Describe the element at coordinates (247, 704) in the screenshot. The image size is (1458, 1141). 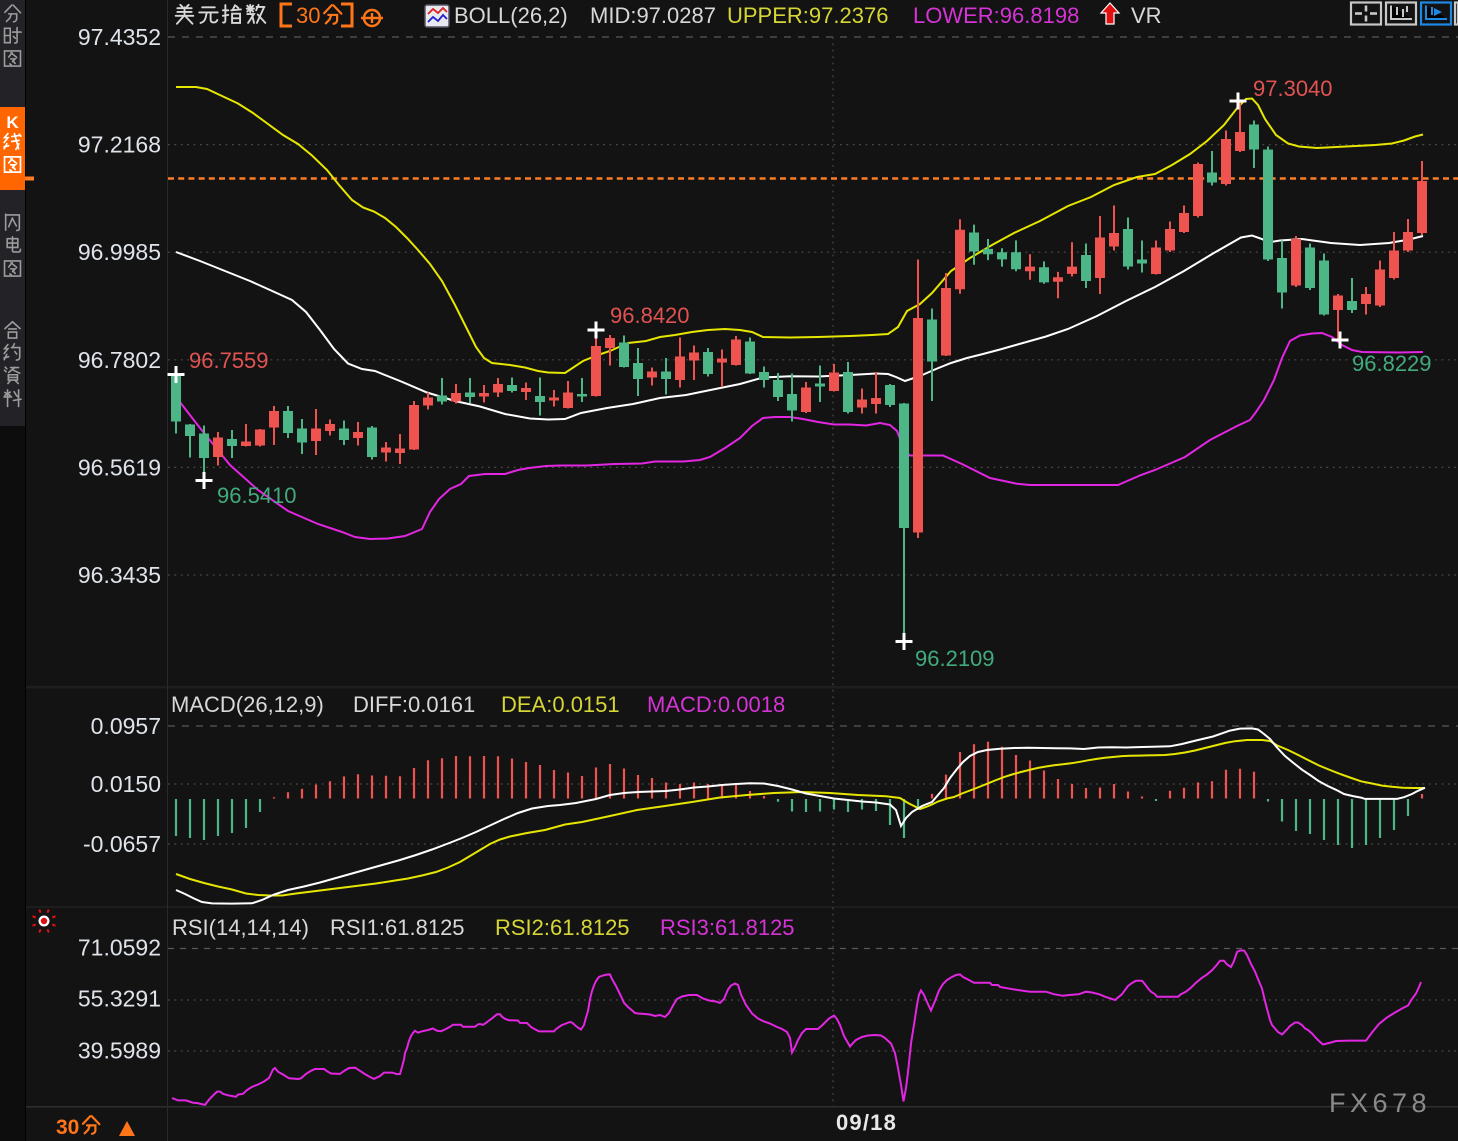
I see `svg-text: MACD(26,12,9)` at that location.